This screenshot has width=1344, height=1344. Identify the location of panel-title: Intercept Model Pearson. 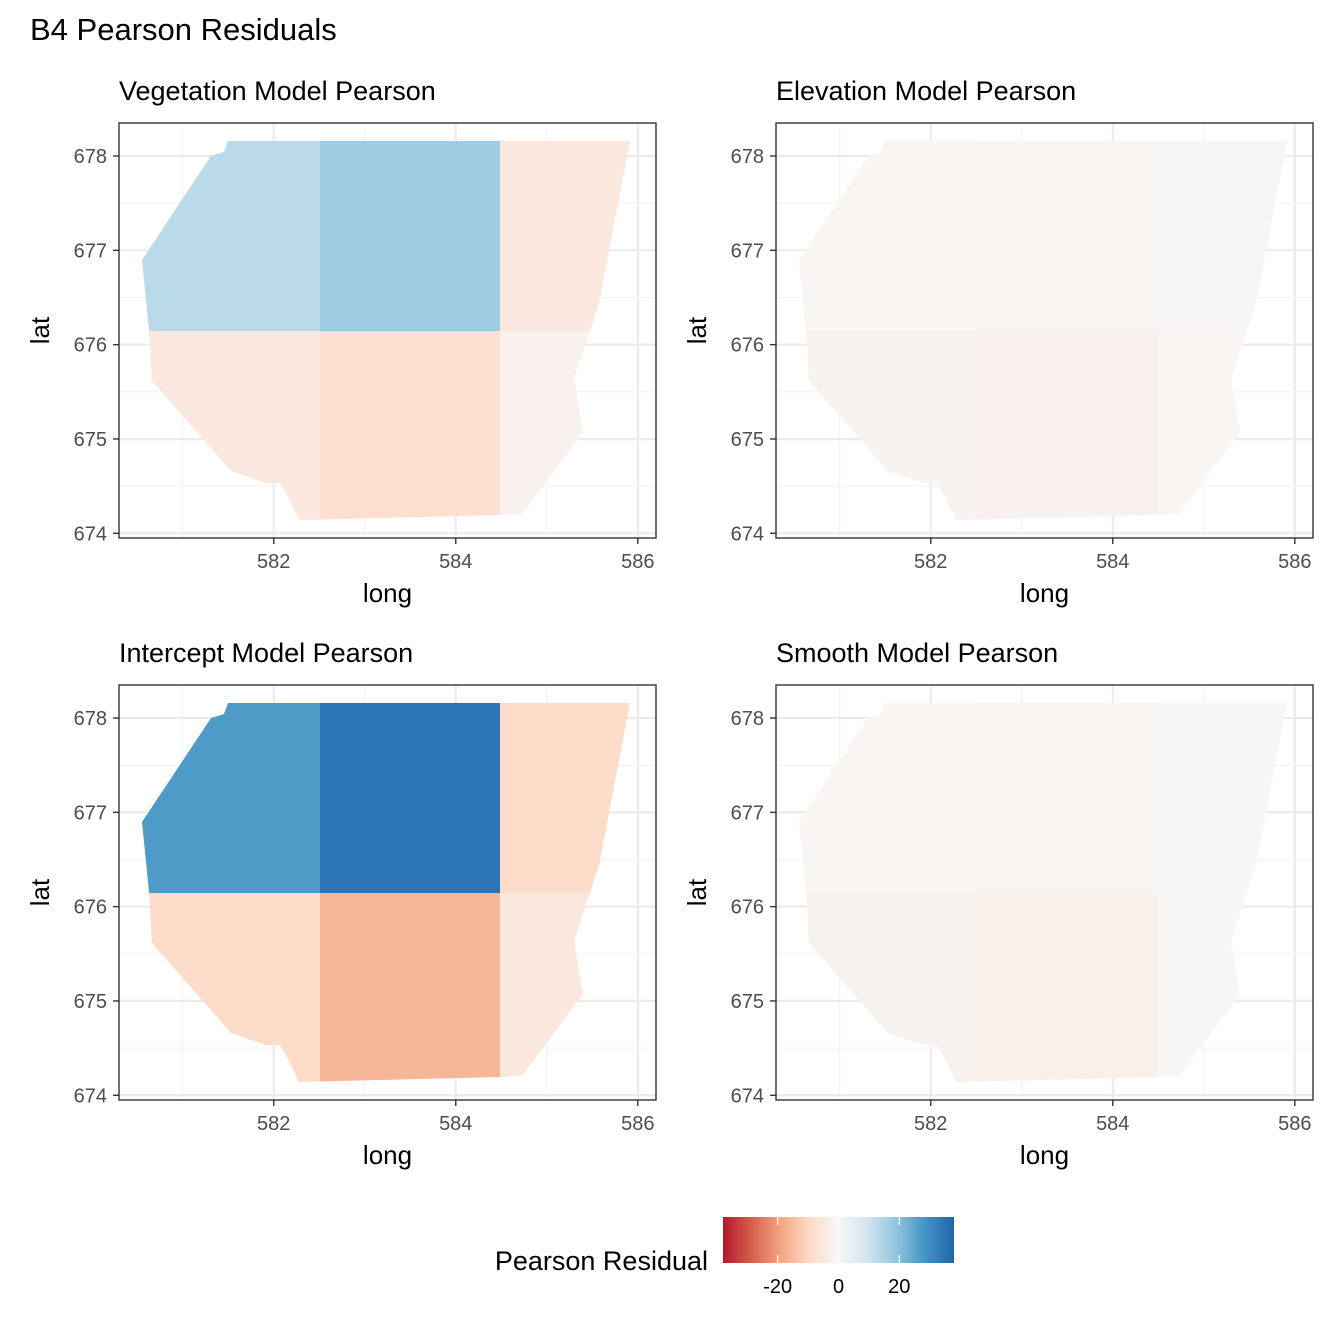
(266, 653).